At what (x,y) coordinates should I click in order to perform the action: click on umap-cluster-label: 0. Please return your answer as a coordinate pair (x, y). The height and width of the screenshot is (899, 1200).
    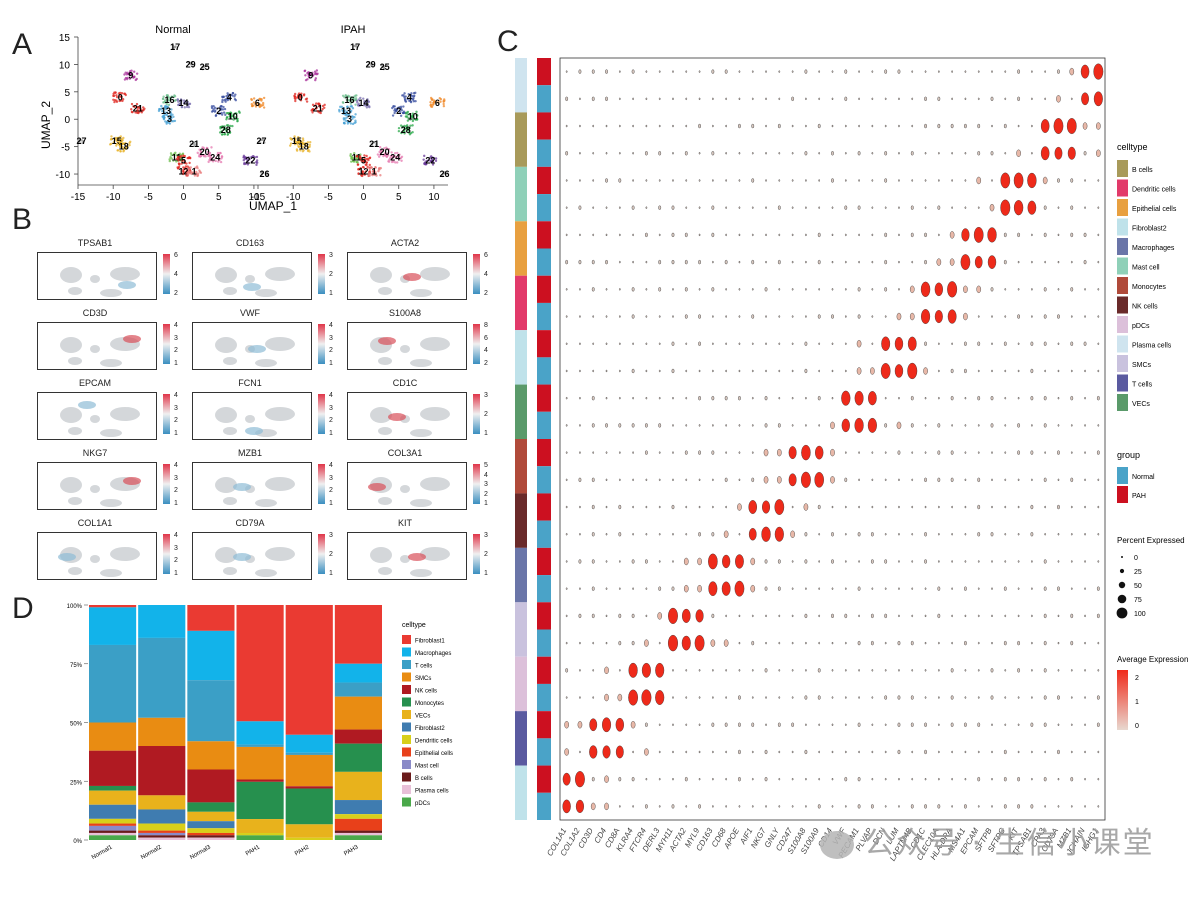
    Looking at the image, I should click on (300, 97).